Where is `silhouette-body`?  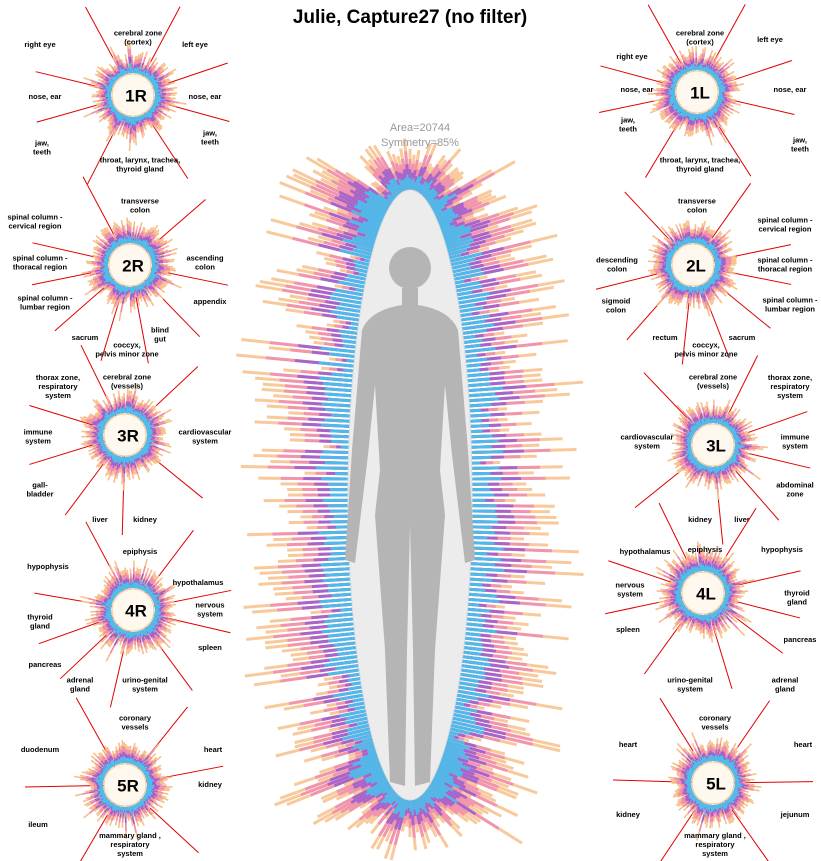
silhouette-body is located at coordinates (410, 537).